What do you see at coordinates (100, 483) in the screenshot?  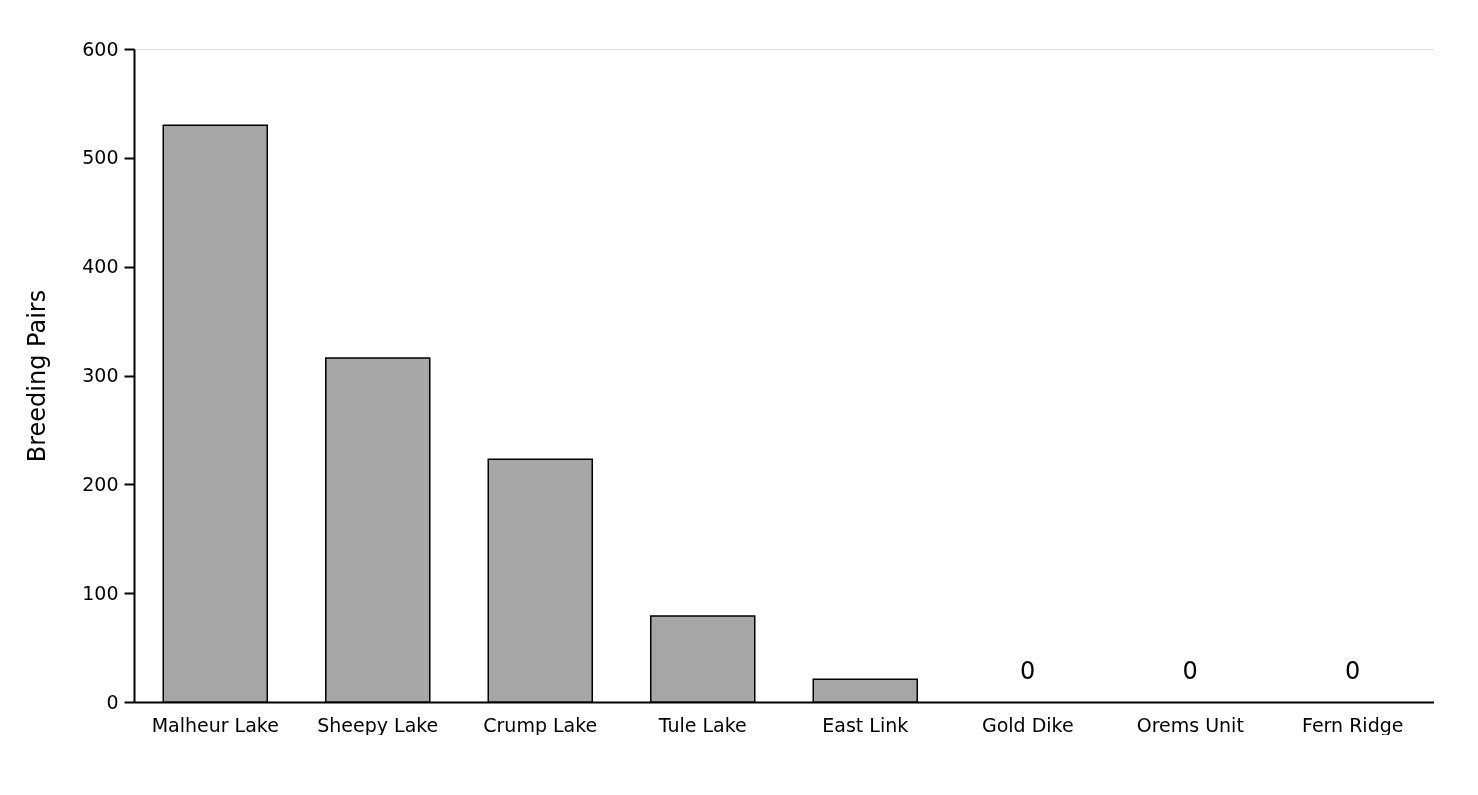 I see `y-tick-label: 200` at bounding box center [100, 483].